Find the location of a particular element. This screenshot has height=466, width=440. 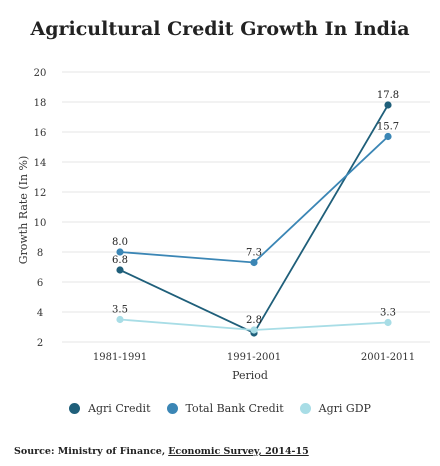

y-tick-label: 18 is located at coordinates (40, 103).